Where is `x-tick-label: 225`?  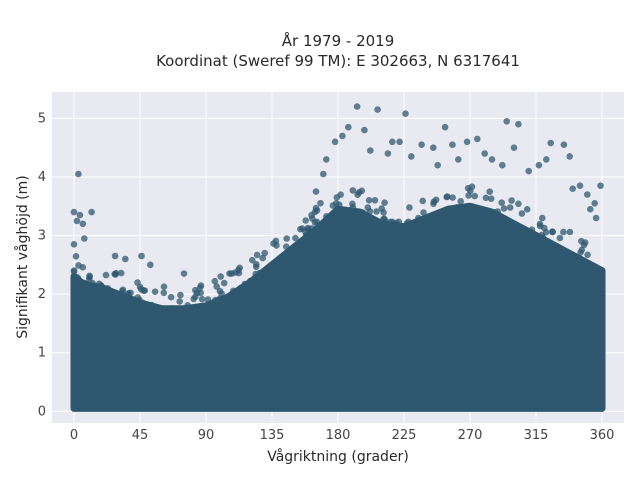
x-tick-label: 225 is located at coordinates (404, 435).